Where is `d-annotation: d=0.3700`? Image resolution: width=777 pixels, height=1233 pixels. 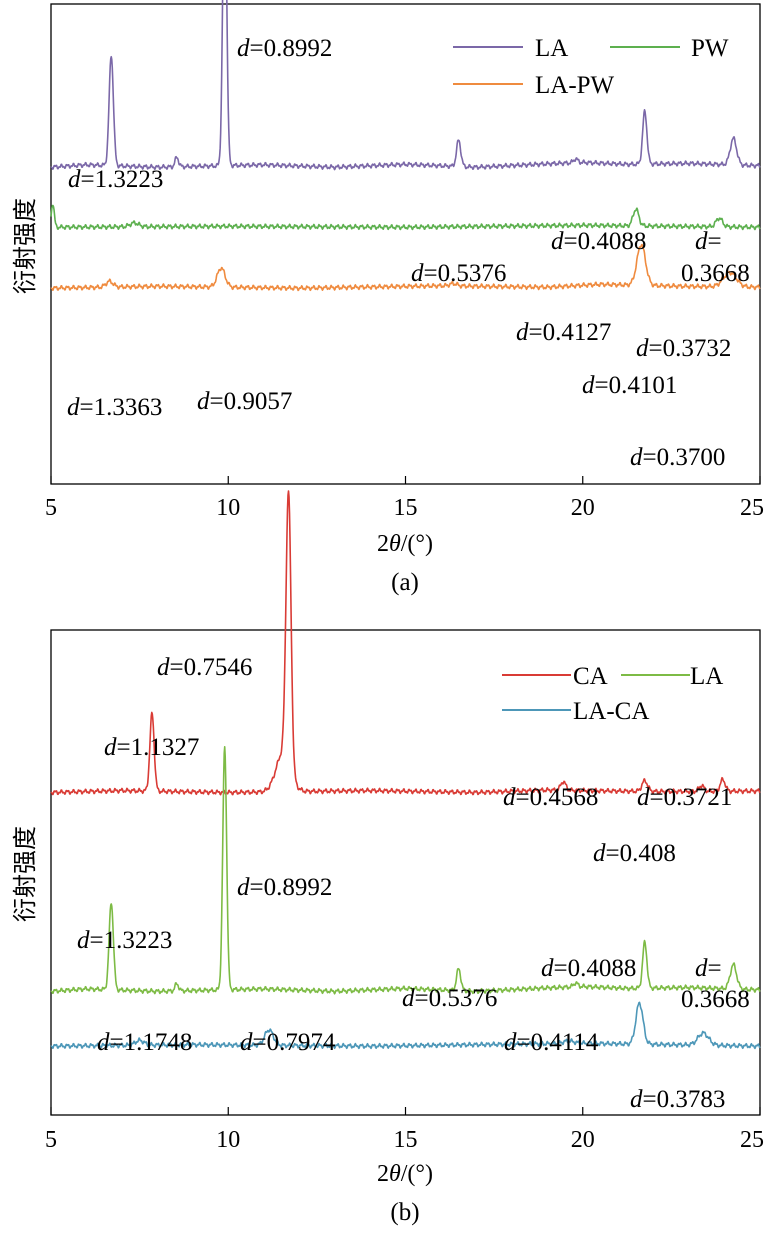
d-annotation: d=0.3700 is located at coordinates (677, 457).